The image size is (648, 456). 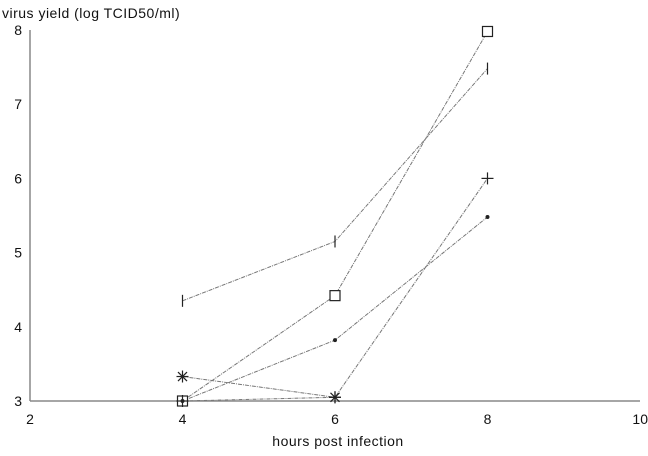 What do you see at coordinates (18, 327) in the screenshot?
I see `y-tick-label: 4` at bounding box center [18, 327].